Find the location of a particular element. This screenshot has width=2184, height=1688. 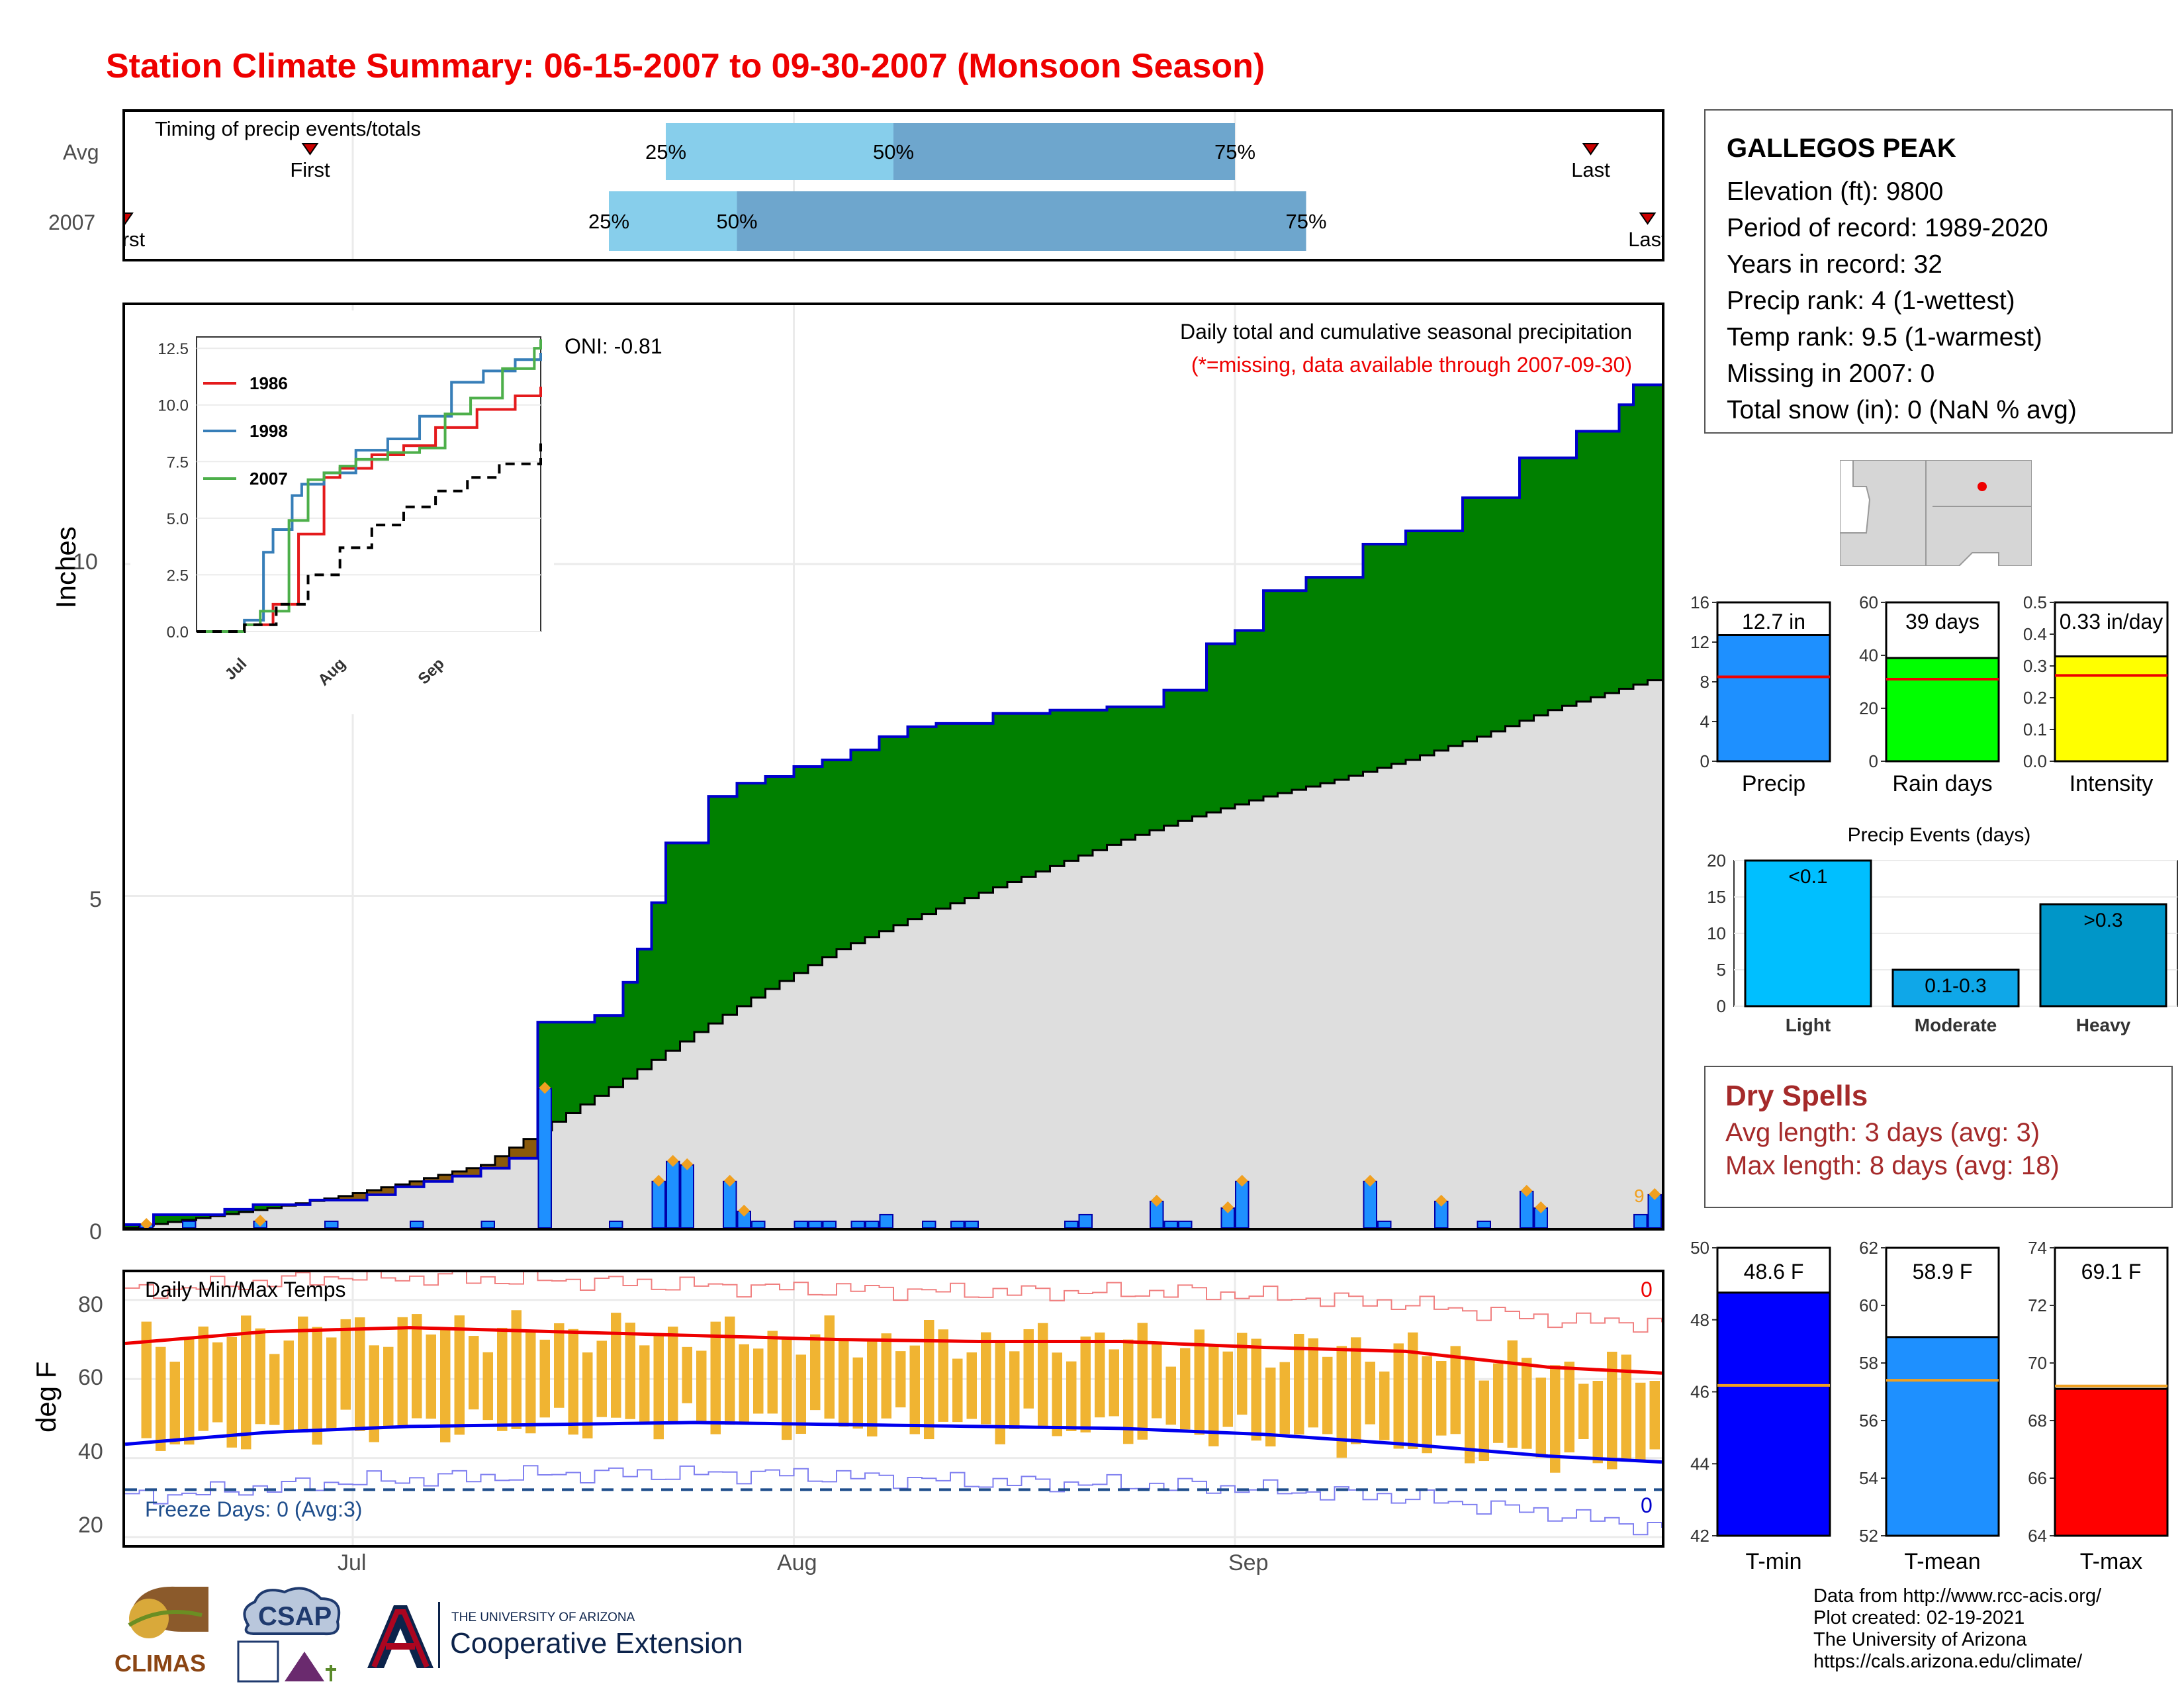

mini-intensity-tick-label: 0.2 is located at coordinates (2035, 698).